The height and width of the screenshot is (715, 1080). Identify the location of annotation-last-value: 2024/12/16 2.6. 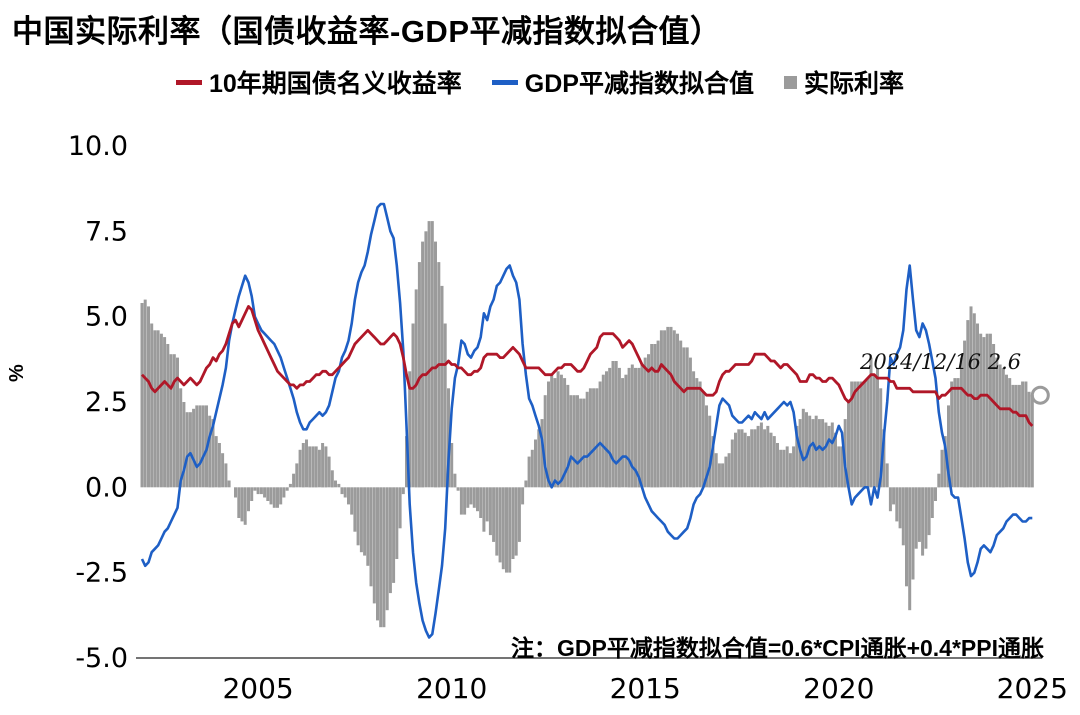
(941, 362).